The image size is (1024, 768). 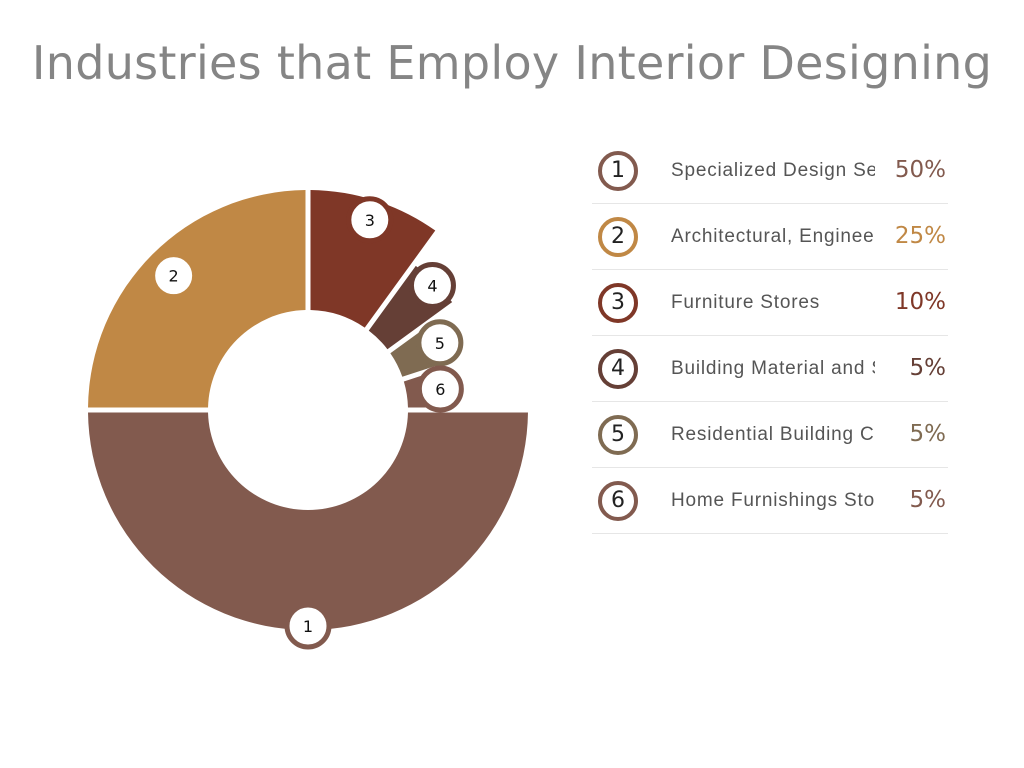 I want to click on legend-number-badge: 2, so click(x=618, y=237).